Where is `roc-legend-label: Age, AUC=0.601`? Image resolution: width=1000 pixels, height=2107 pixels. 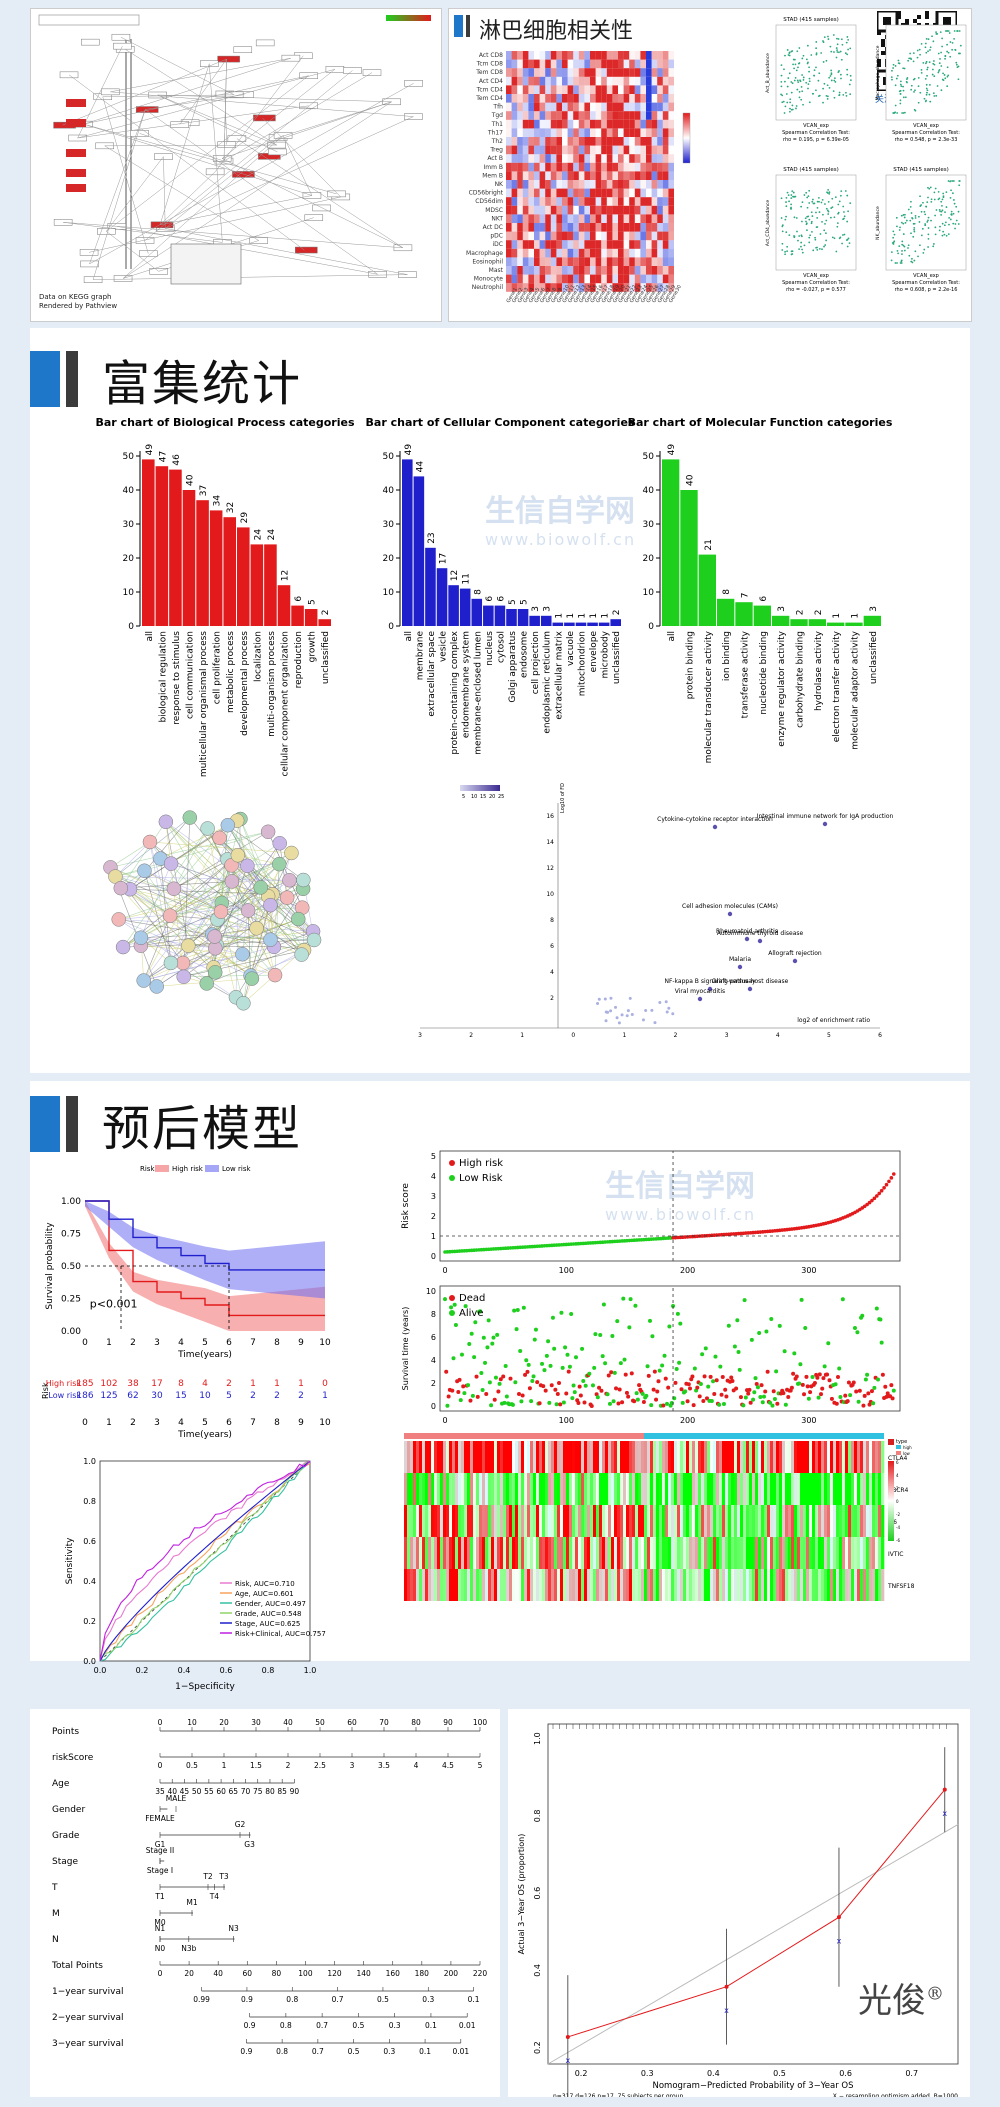
roc-legend-label: Age, AUC=0.601 is located at coordinates (264, 1594).